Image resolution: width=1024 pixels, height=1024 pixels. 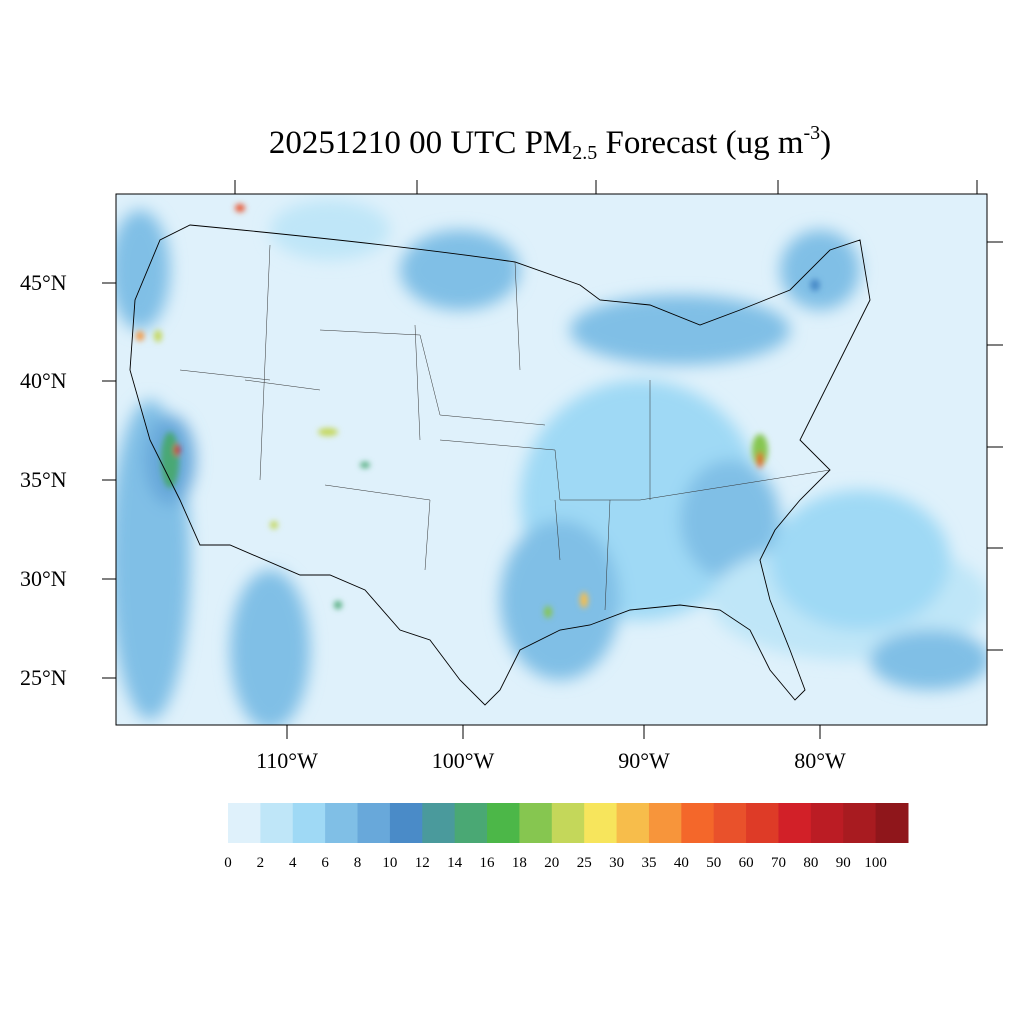 I want to click on lon-label: 100°W, so click(x=463, y=760).